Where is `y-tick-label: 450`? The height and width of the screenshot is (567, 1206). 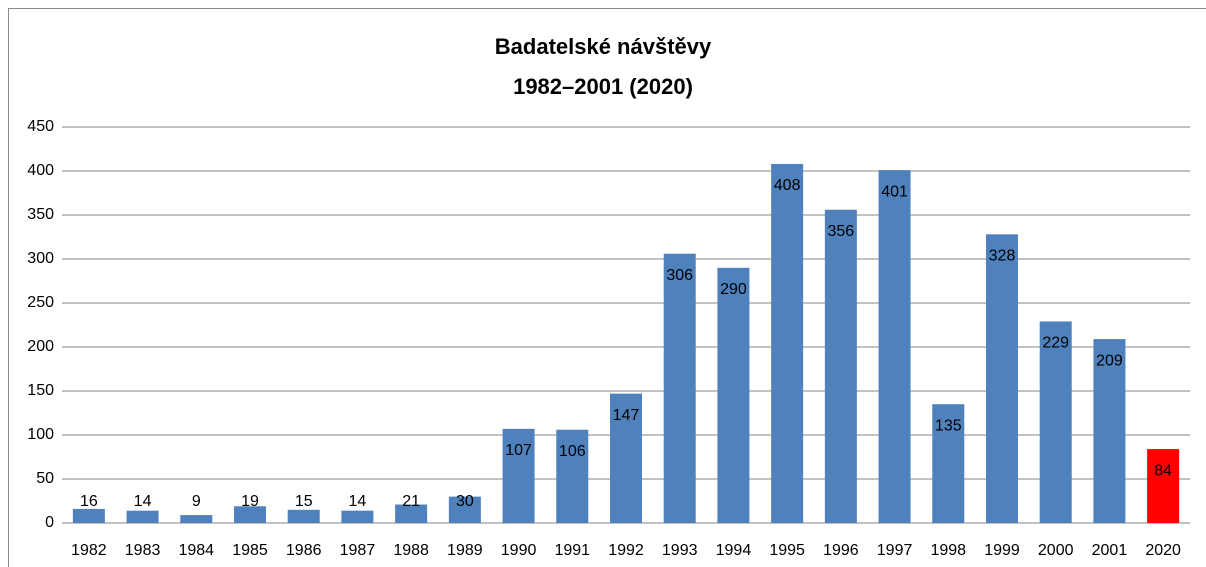 y-tick-label: 450 is located at coordinates (40, 126).